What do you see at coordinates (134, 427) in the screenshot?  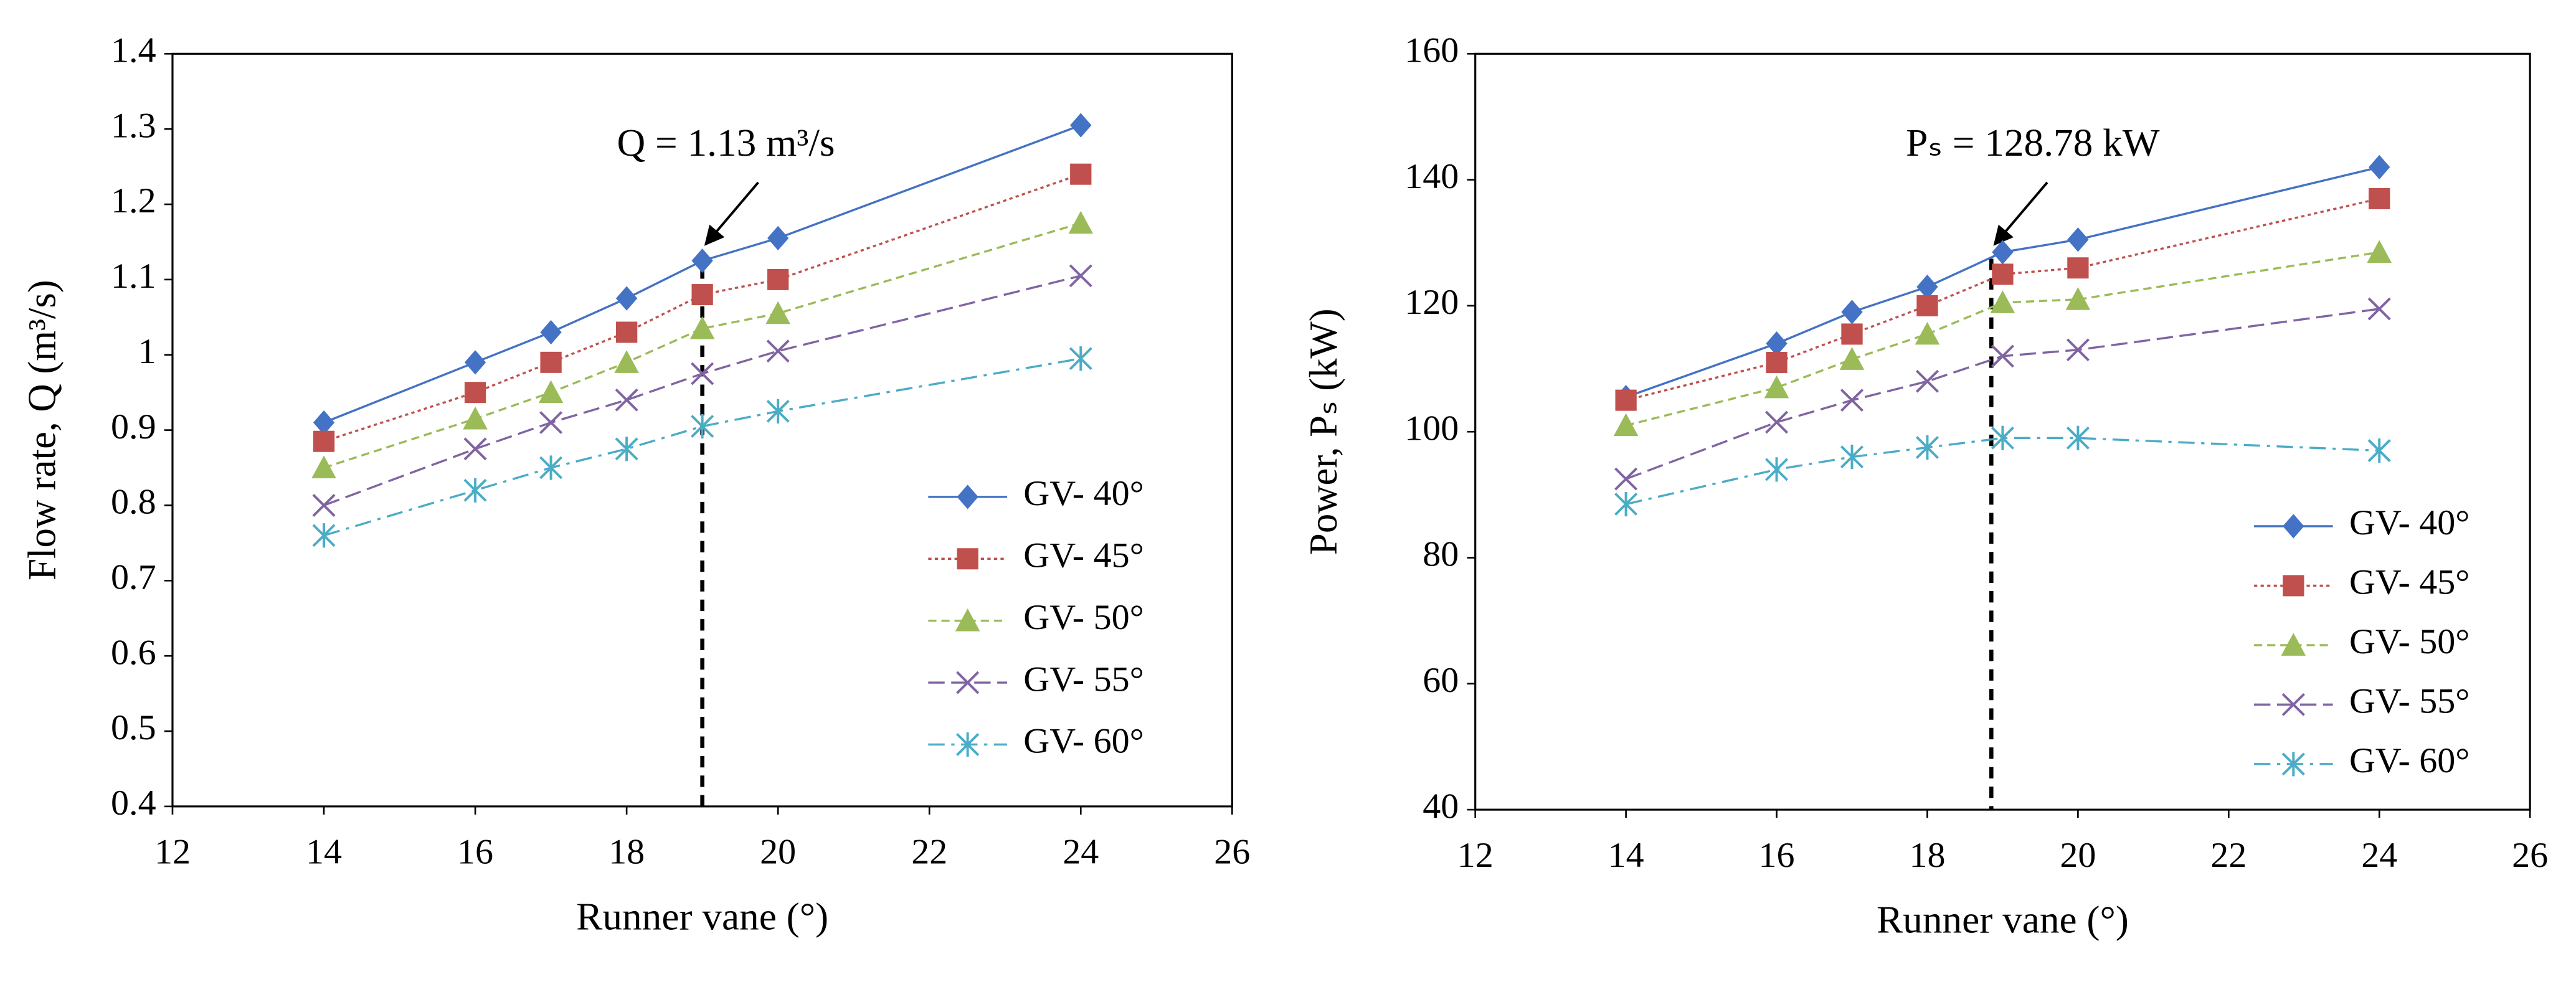 I see `y-tick-label: 0.9` at bounding box center [134, 427].